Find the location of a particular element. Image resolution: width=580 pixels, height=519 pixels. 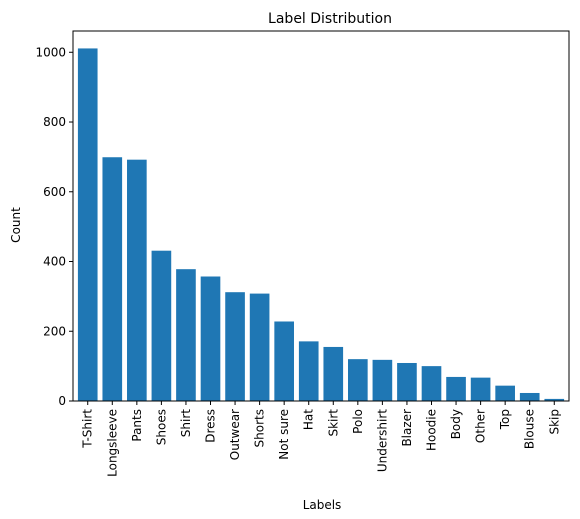

bar-blouse is located at coordinates (529, 396).